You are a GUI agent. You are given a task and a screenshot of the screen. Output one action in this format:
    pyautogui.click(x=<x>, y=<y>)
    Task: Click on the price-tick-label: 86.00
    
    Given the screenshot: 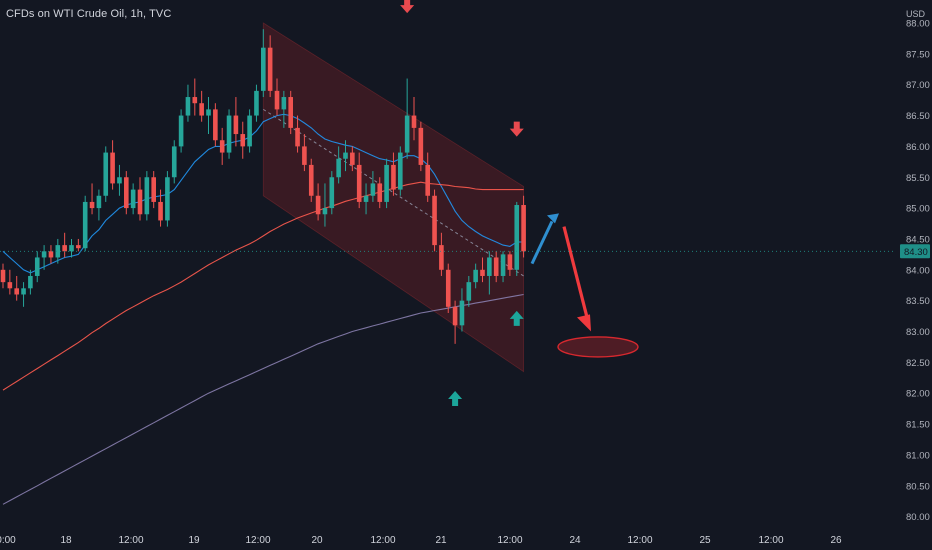 What is the action you would take?
    pyautogui.click(x=918, y=147)
    